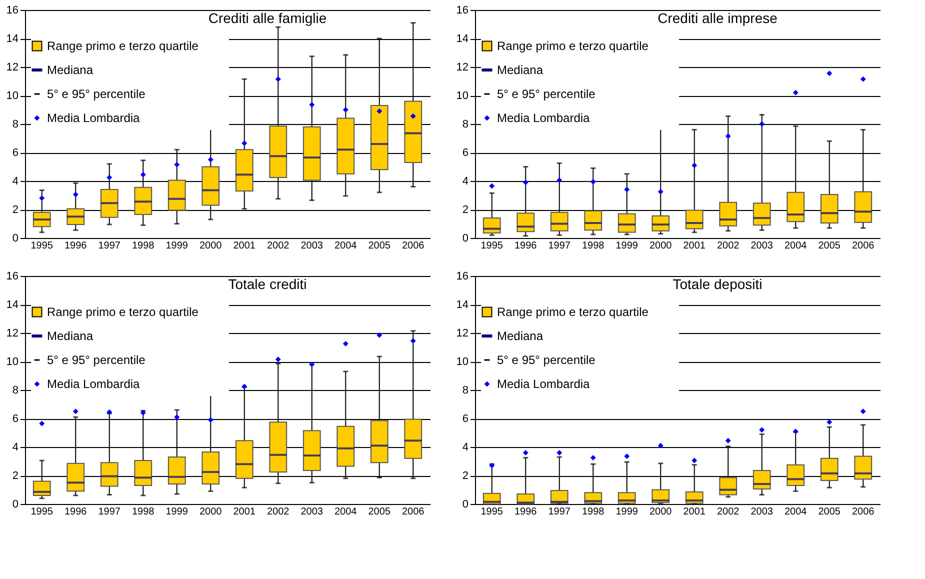 Image resolution: width=925 pixels, height=579 pixels. Describe the element at coordinates (462, 362) in the screenshot. I see `y-tick-label: 10` at that location.